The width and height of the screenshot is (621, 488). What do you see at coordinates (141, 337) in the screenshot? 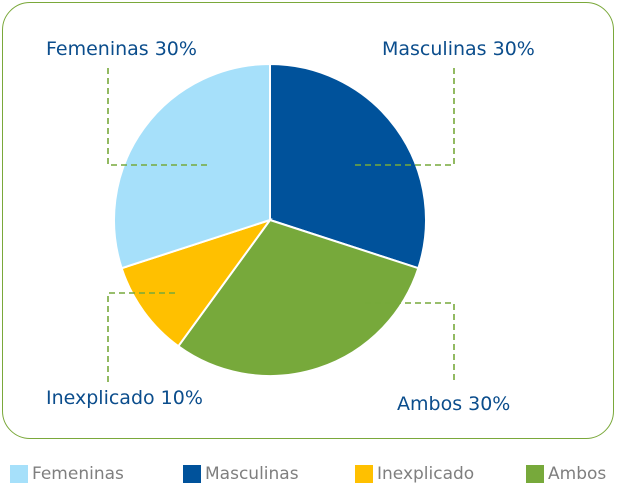
I see `leader-line-inexplicado` at bounding box center [141, 337].